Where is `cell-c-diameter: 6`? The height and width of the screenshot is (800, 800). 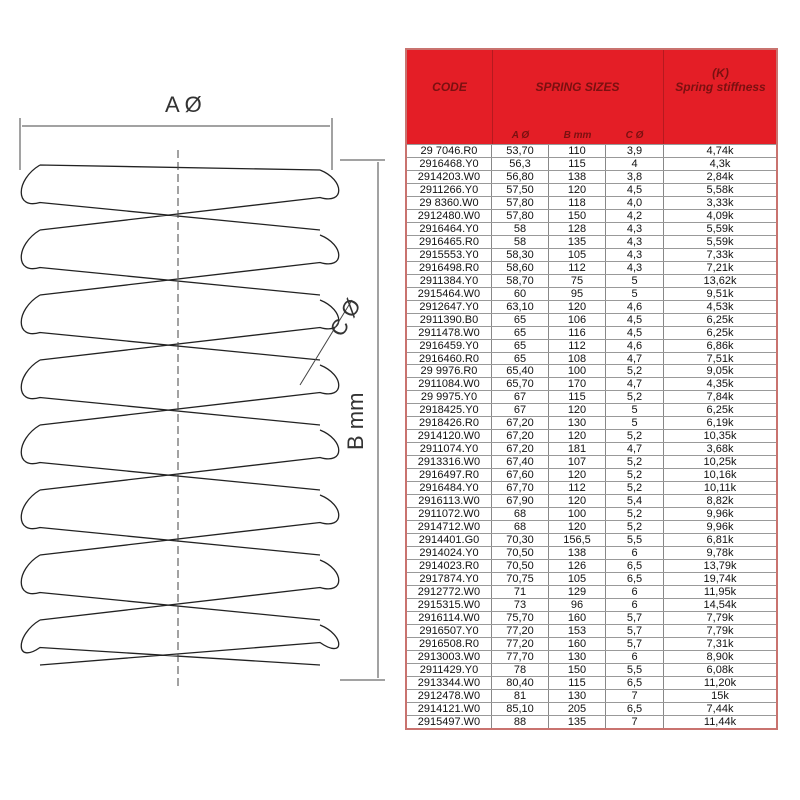
cell-c-diameter: 6 is located at coordinates (635, 604).